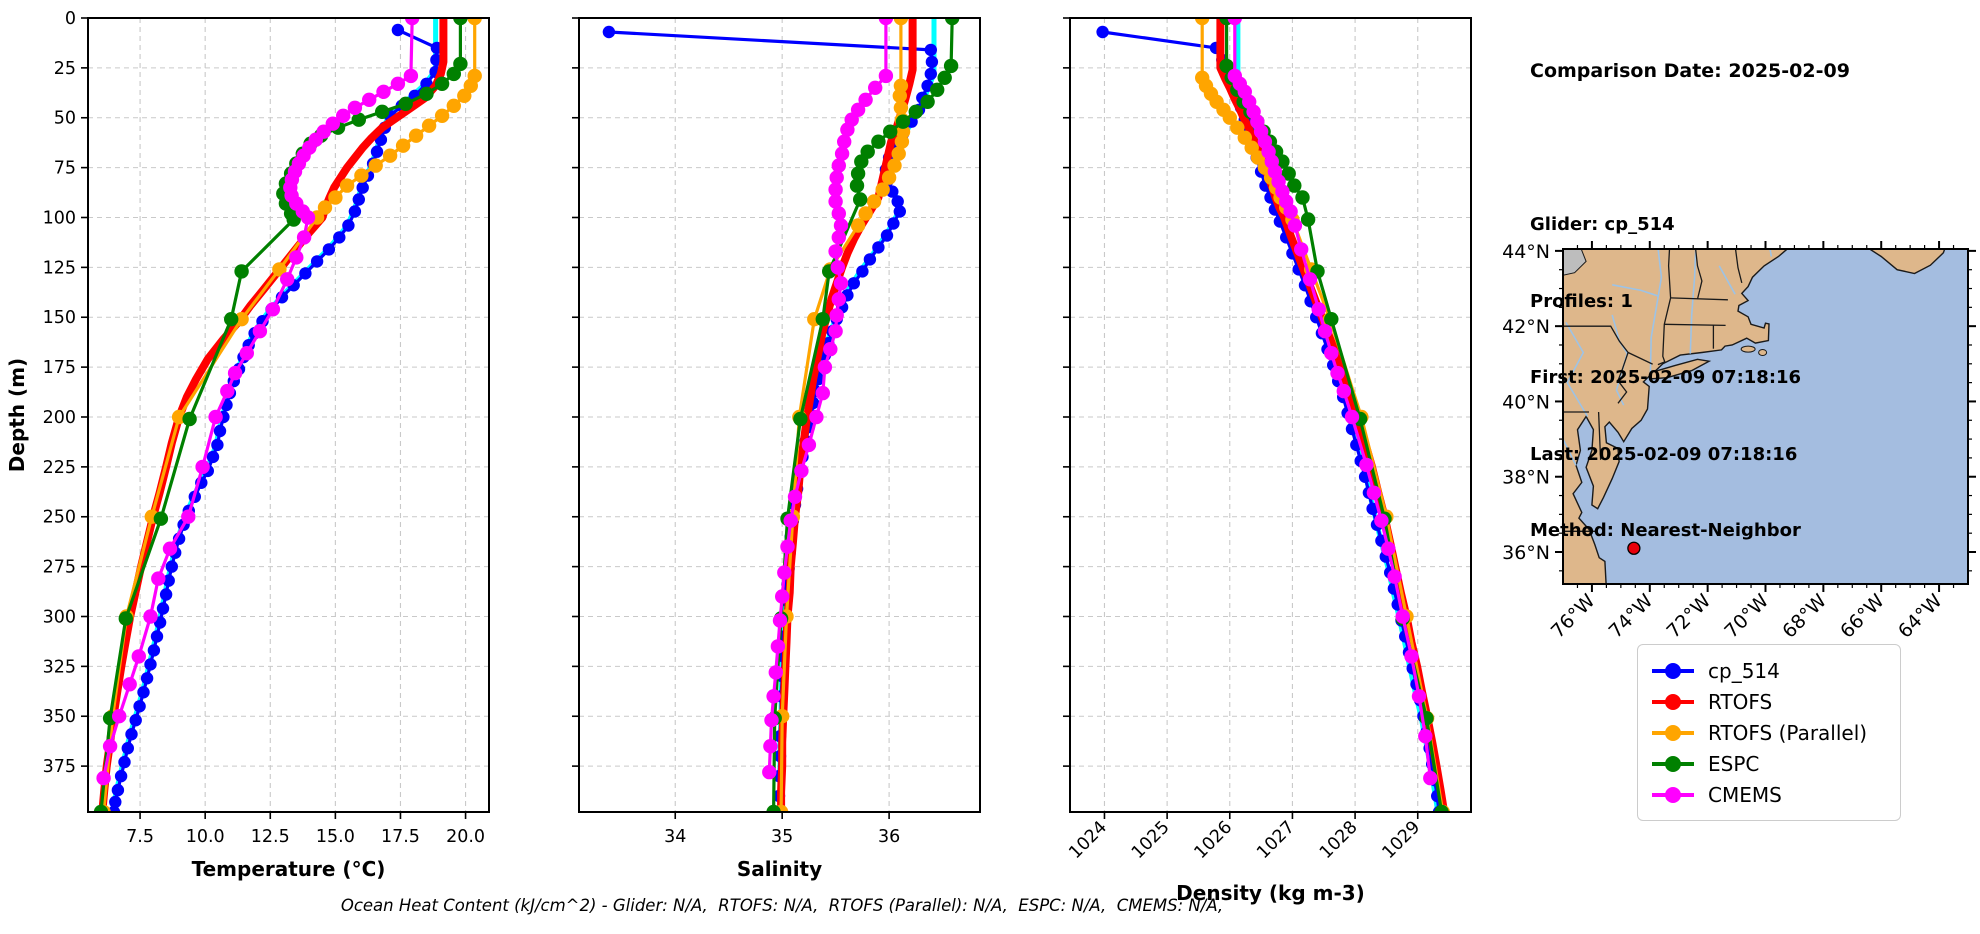 This screenshot has width=1980, height=934. Describe the element at coordinates (1575, 262) in the screenshot. I see `map-lake-ontario` at that location.